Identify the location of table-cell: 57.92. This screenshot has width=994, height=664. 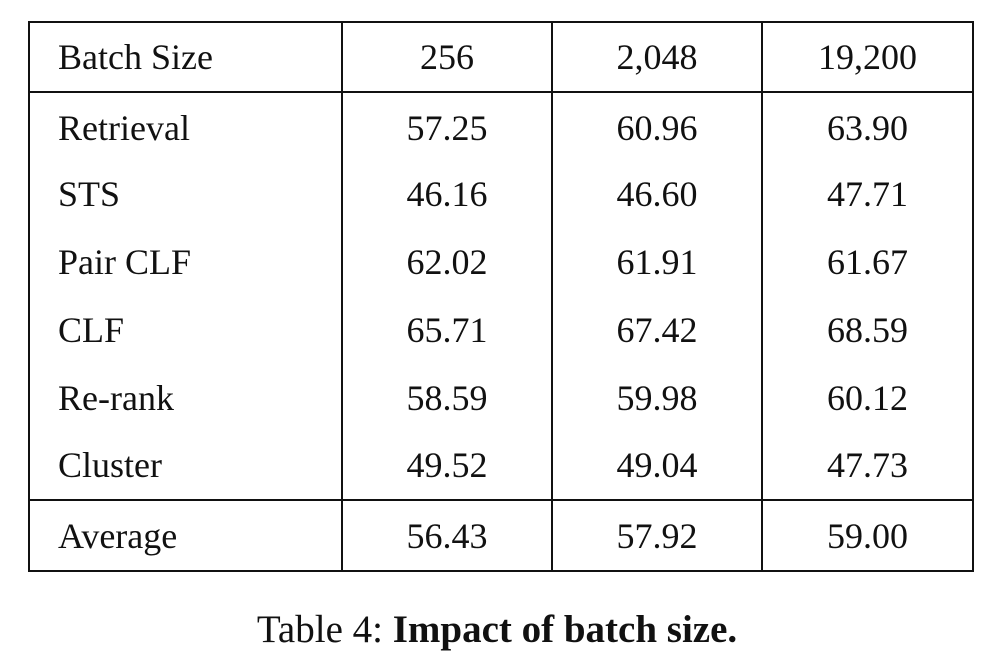
(656, 535).